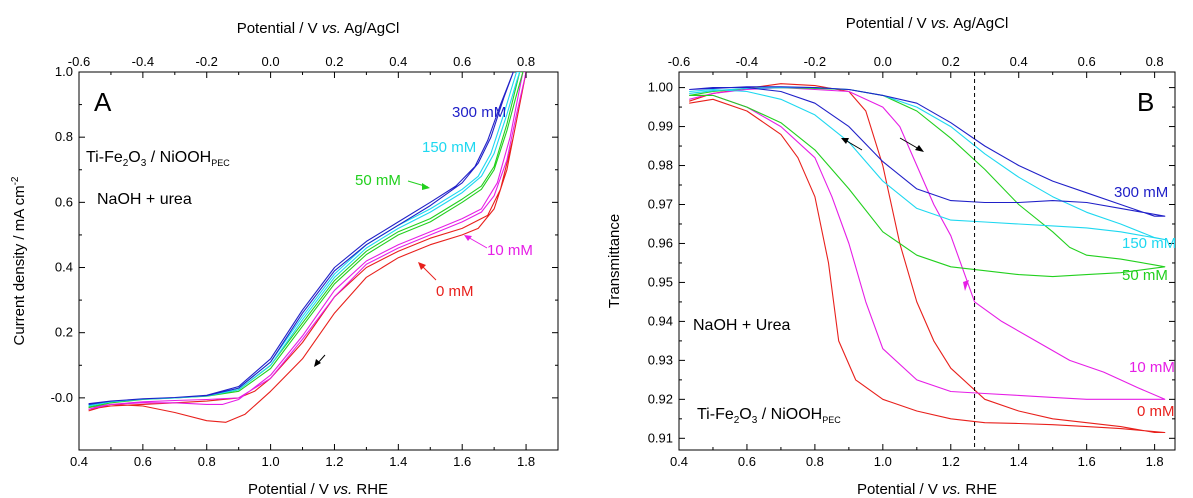 The width and height of the screenshot is (1193, 498). Describe the element at coordinates (1156, 411) in the screenshot. I see `series-label-b-0: 0 mM` at that location.